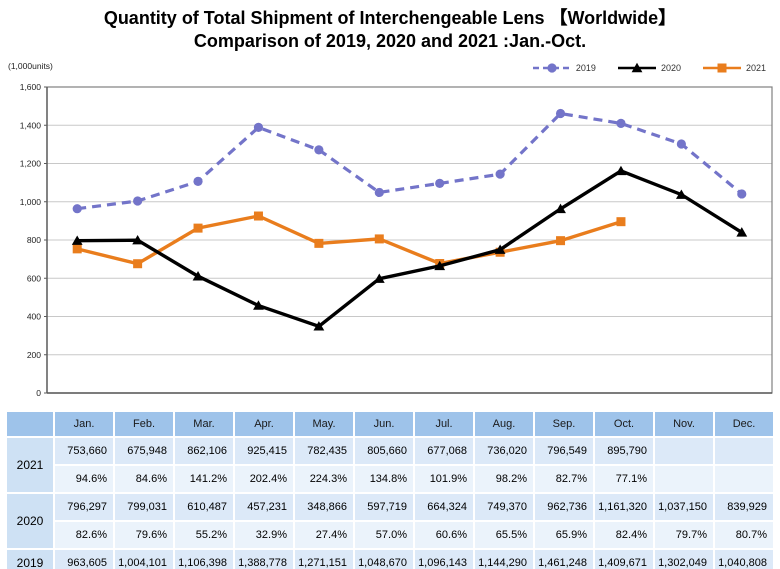 The image size is (780, 569). I want to click on table-cell-value: 597,719, so click(384, 507).